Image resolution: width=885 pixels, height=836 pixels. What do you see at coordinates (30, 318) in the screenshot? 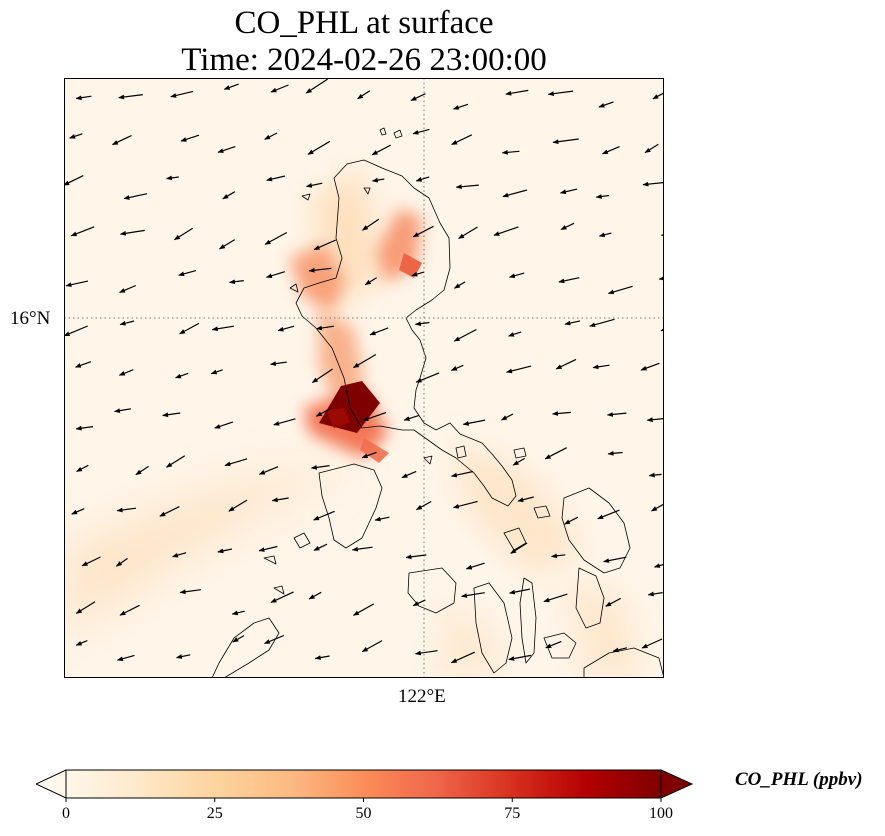
I see `latitude-tick-label: 16°N` at bounding box center [30, 318].